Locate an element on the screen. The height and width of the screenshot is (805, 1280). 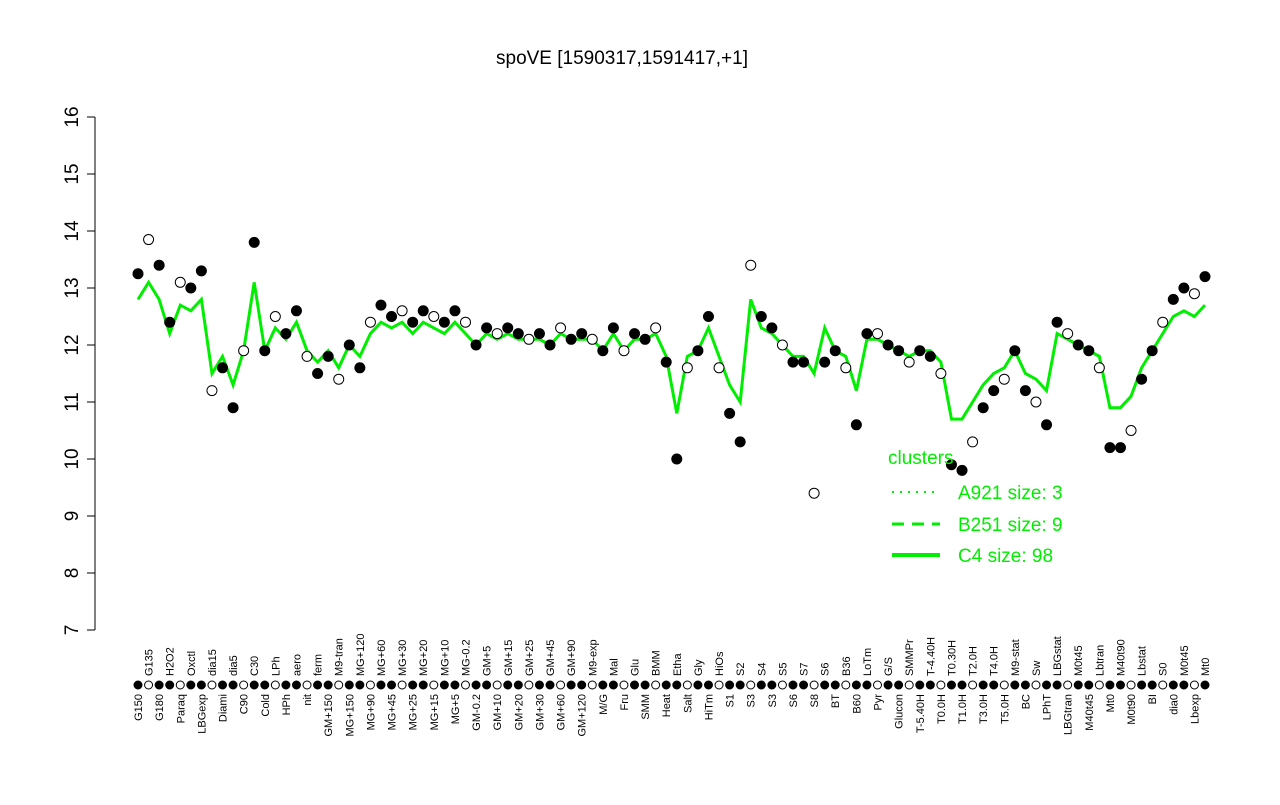
x-tick-label: LBGtran is located at coordinates (1069, 714).